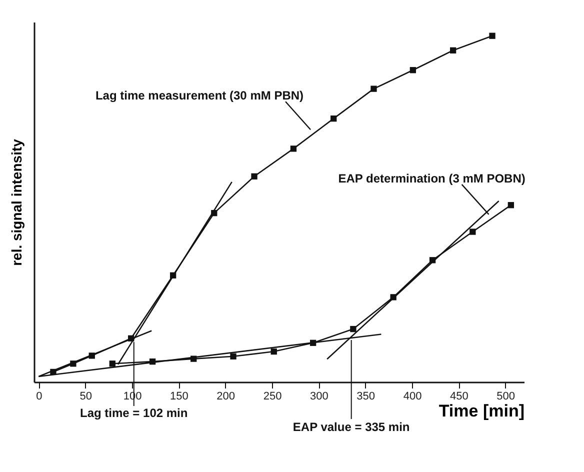 The height and width of the screenshot is (472, 584). I want to click on x-tick-label: 450, so click(459, 396).